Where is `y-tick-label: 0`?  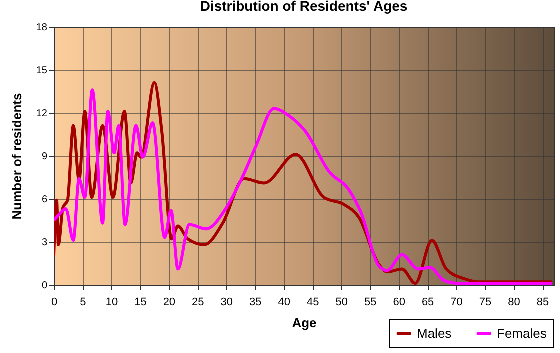
y-tick-label: 0 is located at coordinates (45, 286).